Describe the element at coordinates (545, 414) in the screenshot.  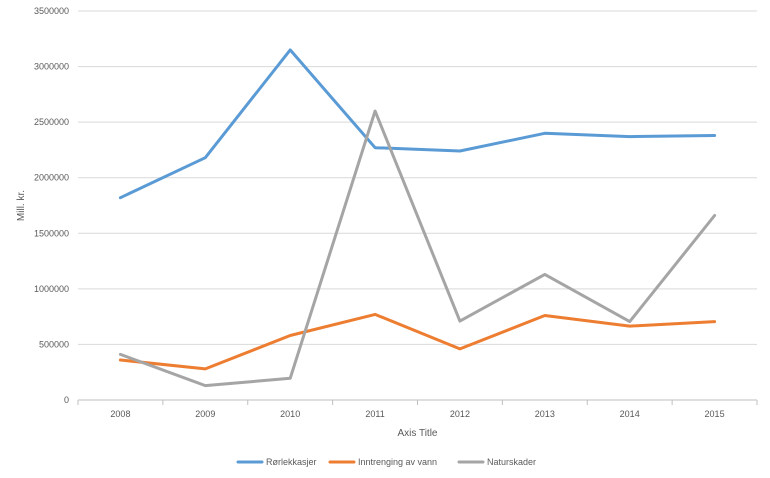
I see `x-tick-label: 2013` at that location.